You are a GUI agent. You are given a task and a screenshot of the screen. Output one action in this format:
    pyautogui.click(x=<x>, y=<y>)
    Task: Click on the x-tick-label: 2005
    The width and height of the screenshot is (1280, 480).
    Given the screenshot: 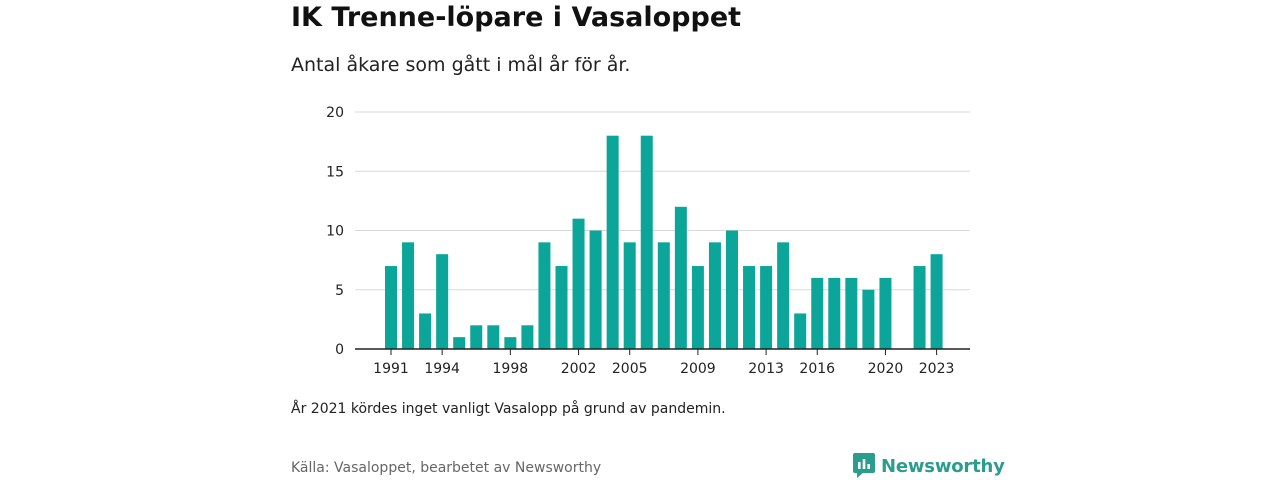 What is the action you would take?
    pyautogui.click(x=630, y=369)
    